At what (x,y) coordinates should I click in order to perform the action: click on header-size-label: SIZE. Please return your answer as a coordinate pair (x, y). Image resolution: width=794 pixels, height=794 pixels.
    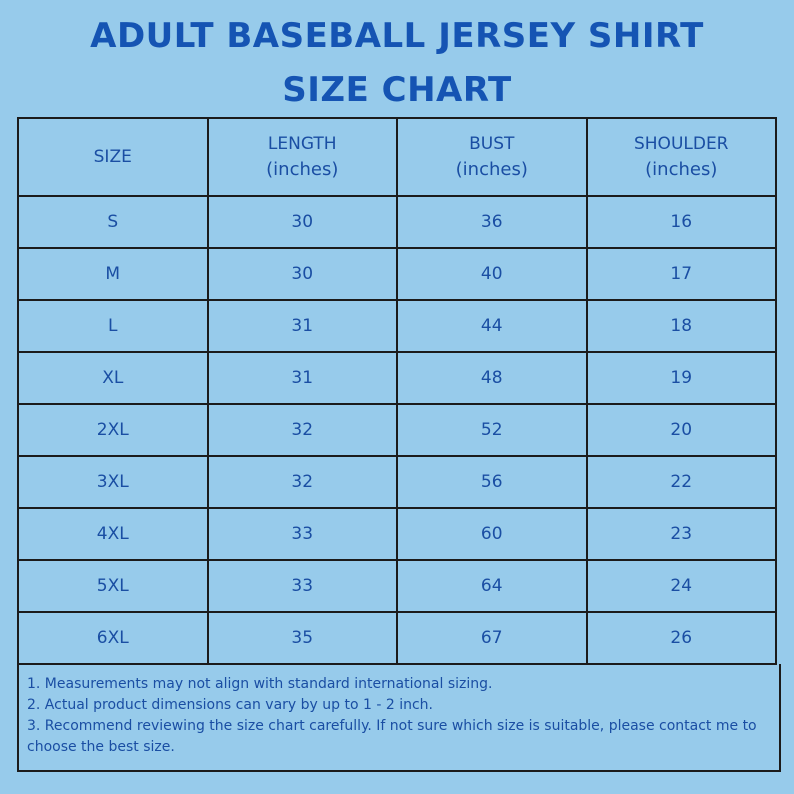
    Looking at the image, I should click on (112, 157).